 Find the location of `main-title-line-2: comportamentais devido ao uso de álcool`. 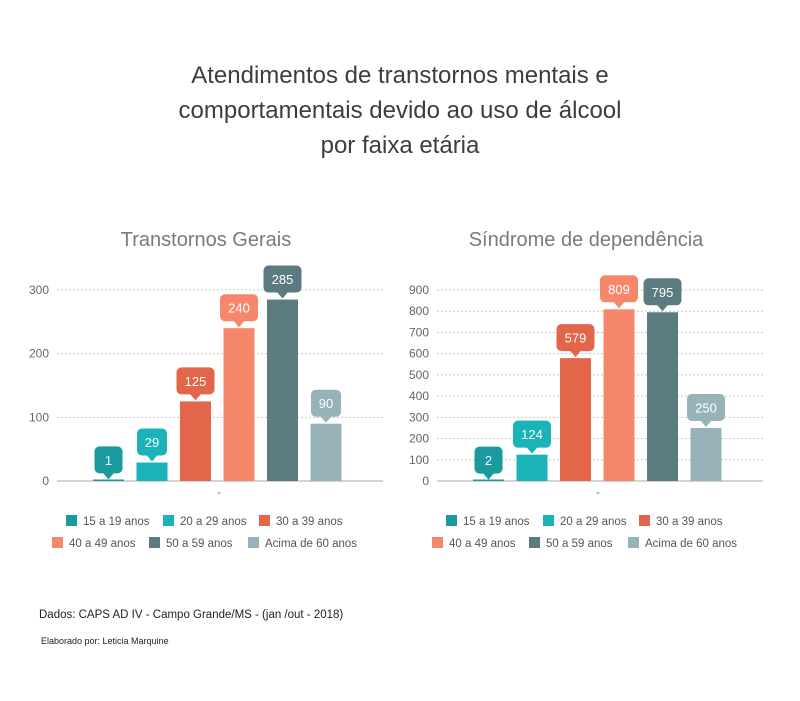

main-title-line-2: comportamentais devido ao uso de álcool is located at coordinates (400, 110).